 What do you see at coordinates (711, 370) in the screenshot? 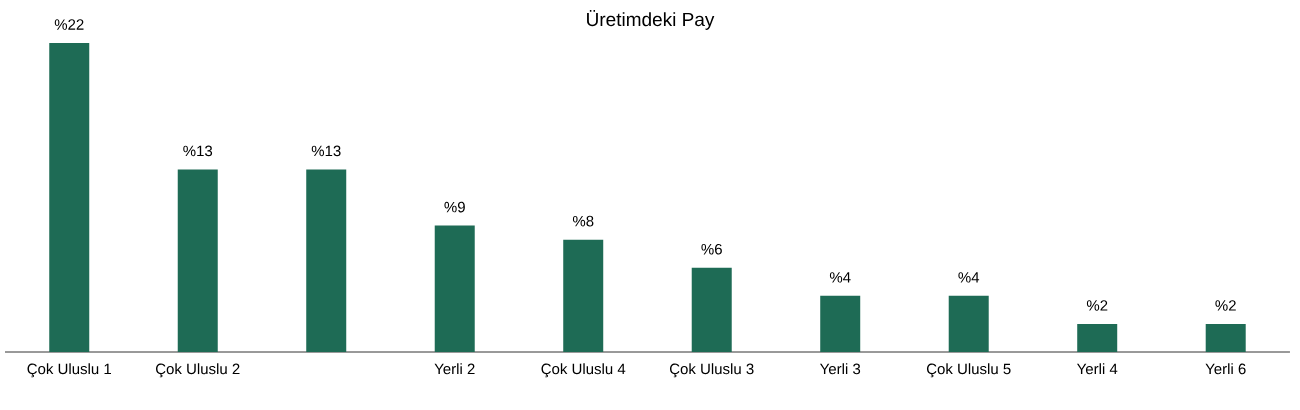
I see `x-tick-label: Çok Uluslu 3` at bounding box center [711, 370].